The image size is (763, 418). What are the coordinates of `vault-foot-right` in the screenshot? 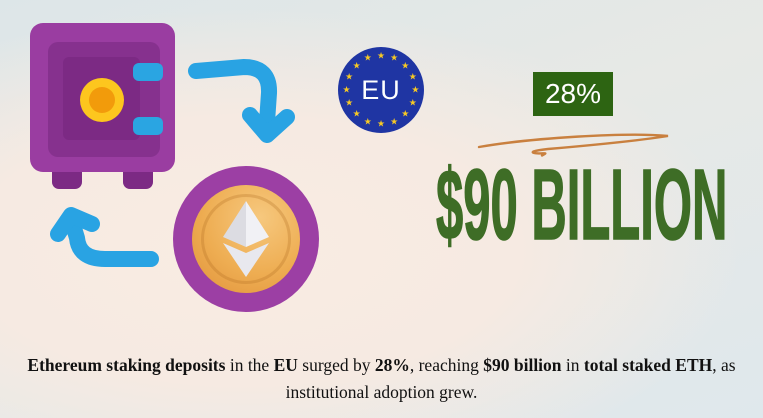 It's located at (138, 180).